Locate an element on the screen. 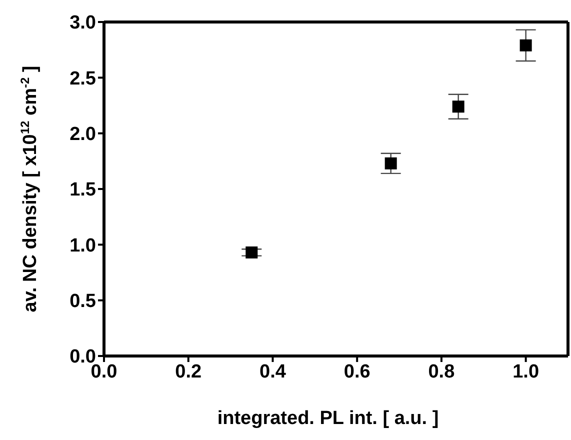 This screenshot has height=440, width=571. x-tick-label: 0.8 is located at coordinates (441, 371).